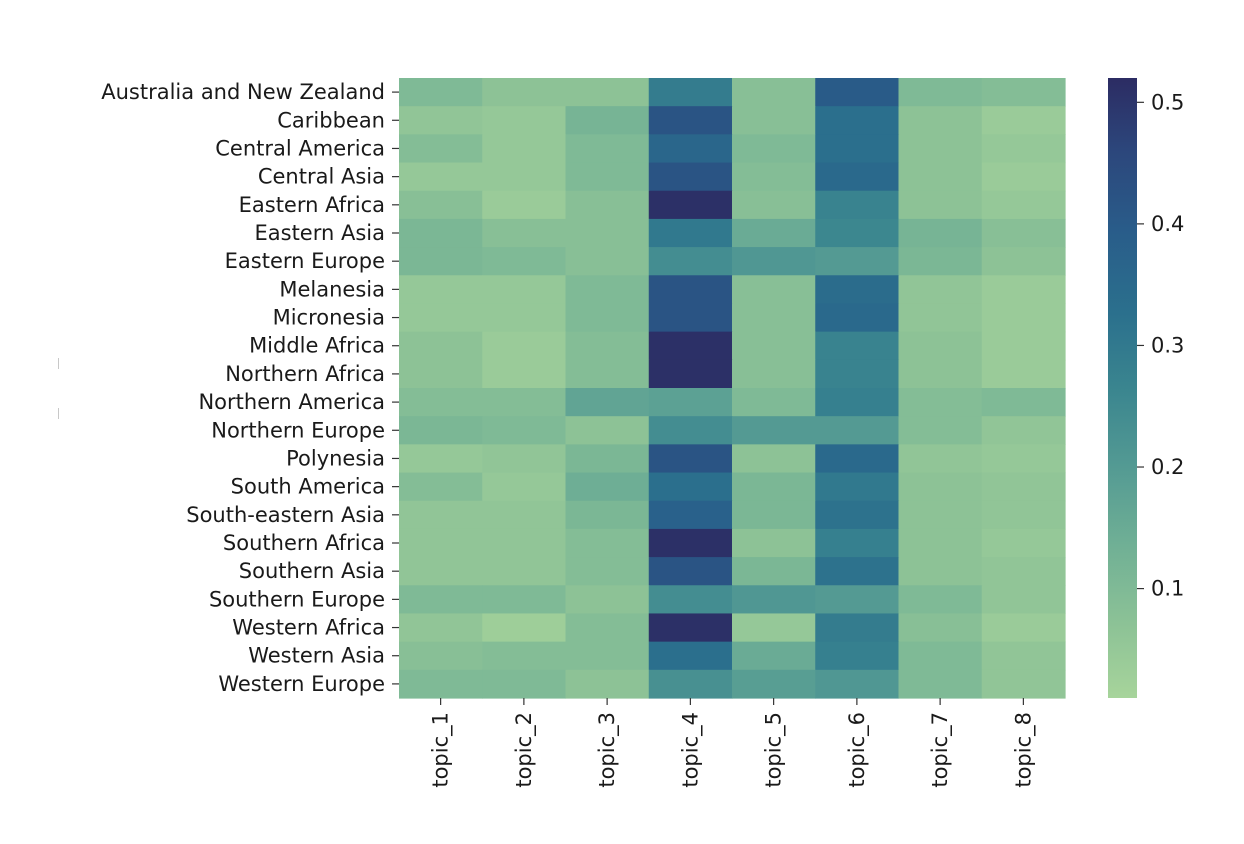 The height and width of the screenshot is (844, 1244). Describe the element at coordinates (304, 543) in the screenshot. I see `y-tick-label: Southern Africa` at that location.